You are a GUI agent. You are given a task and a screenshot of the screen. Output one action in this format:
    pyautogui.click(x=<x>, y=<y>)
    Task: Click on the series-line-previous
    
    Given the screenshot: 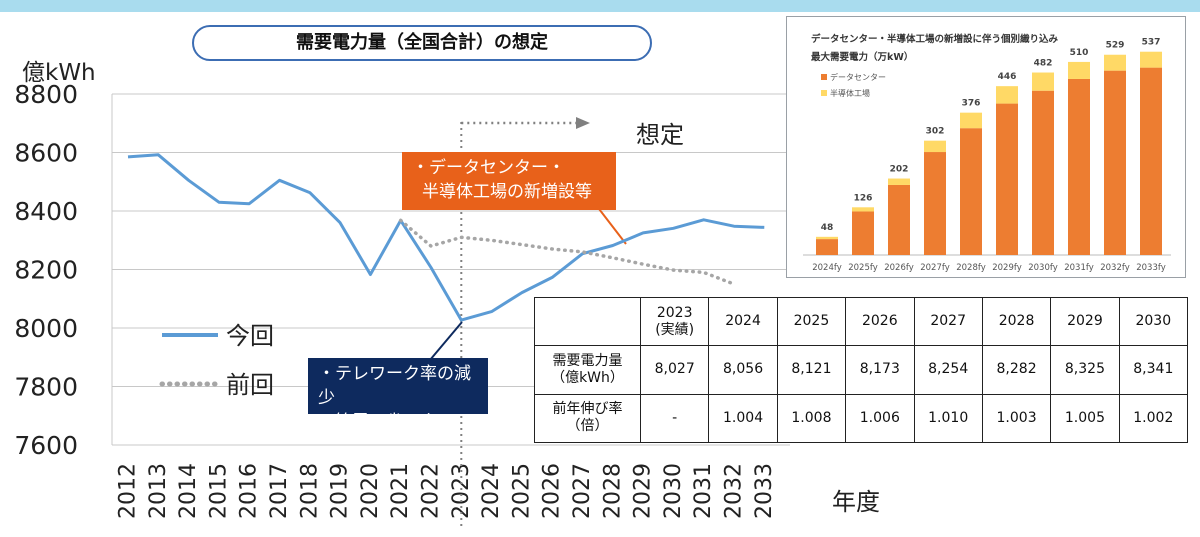 What is the action you would take?
    pyautogui.click(x=567, y=252)
    